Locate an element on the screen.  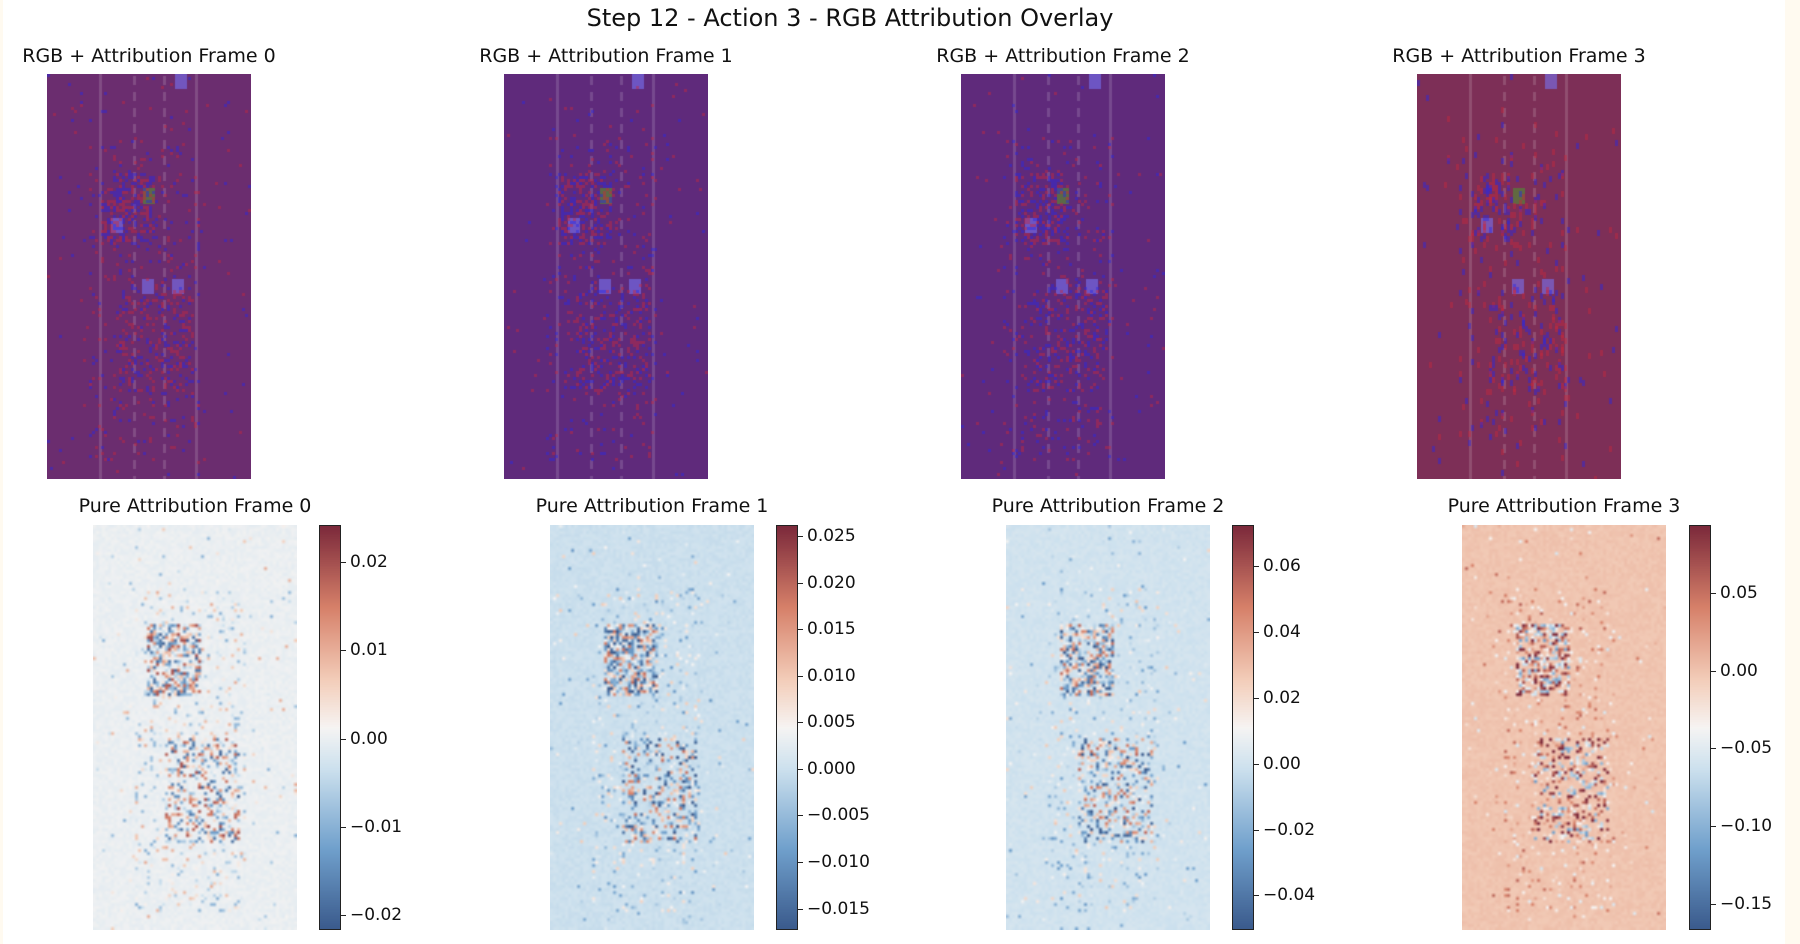
colorbar-tick-label: 0.010 is located at coordinates (831, 675).